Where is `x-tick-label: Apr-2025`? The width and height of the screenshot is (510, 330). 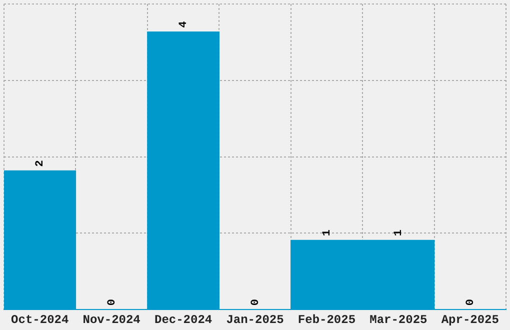 x-tick-label: Apr-2025 is located at coordinates (470, 319).